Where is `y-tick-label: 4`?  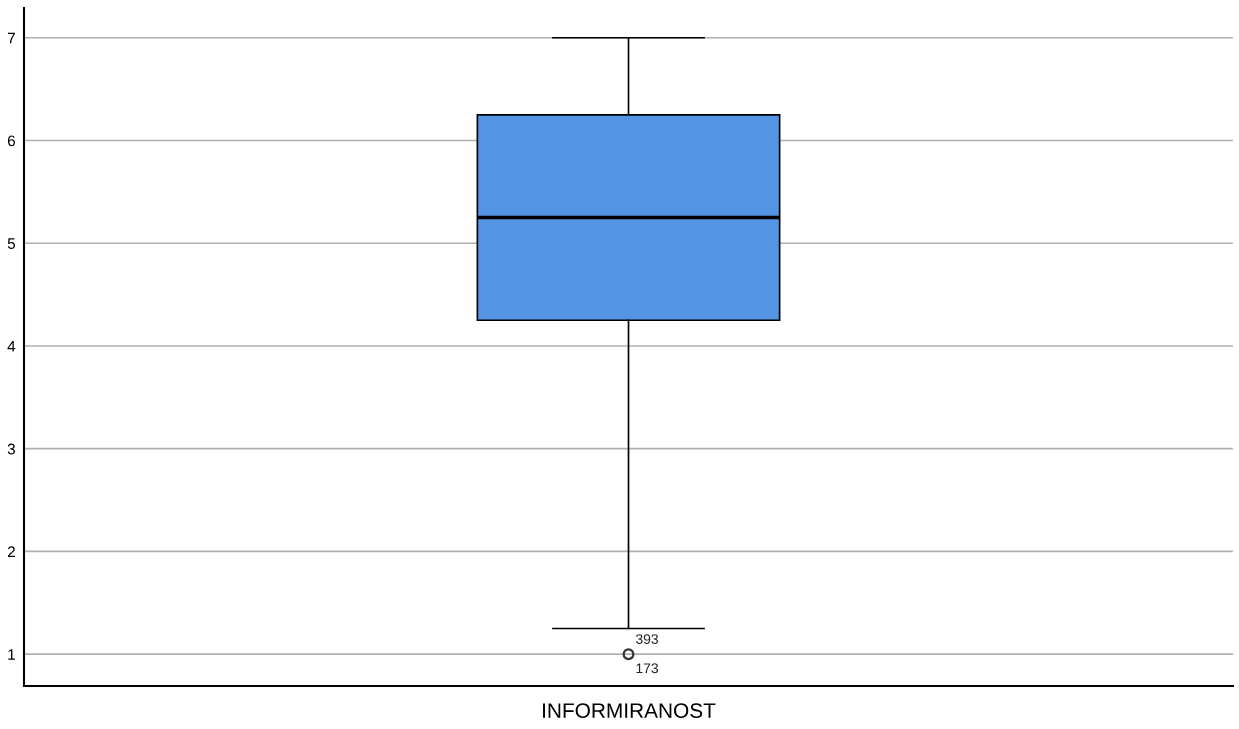
y-tick-label: 4 is located at coordinates (11, 346).